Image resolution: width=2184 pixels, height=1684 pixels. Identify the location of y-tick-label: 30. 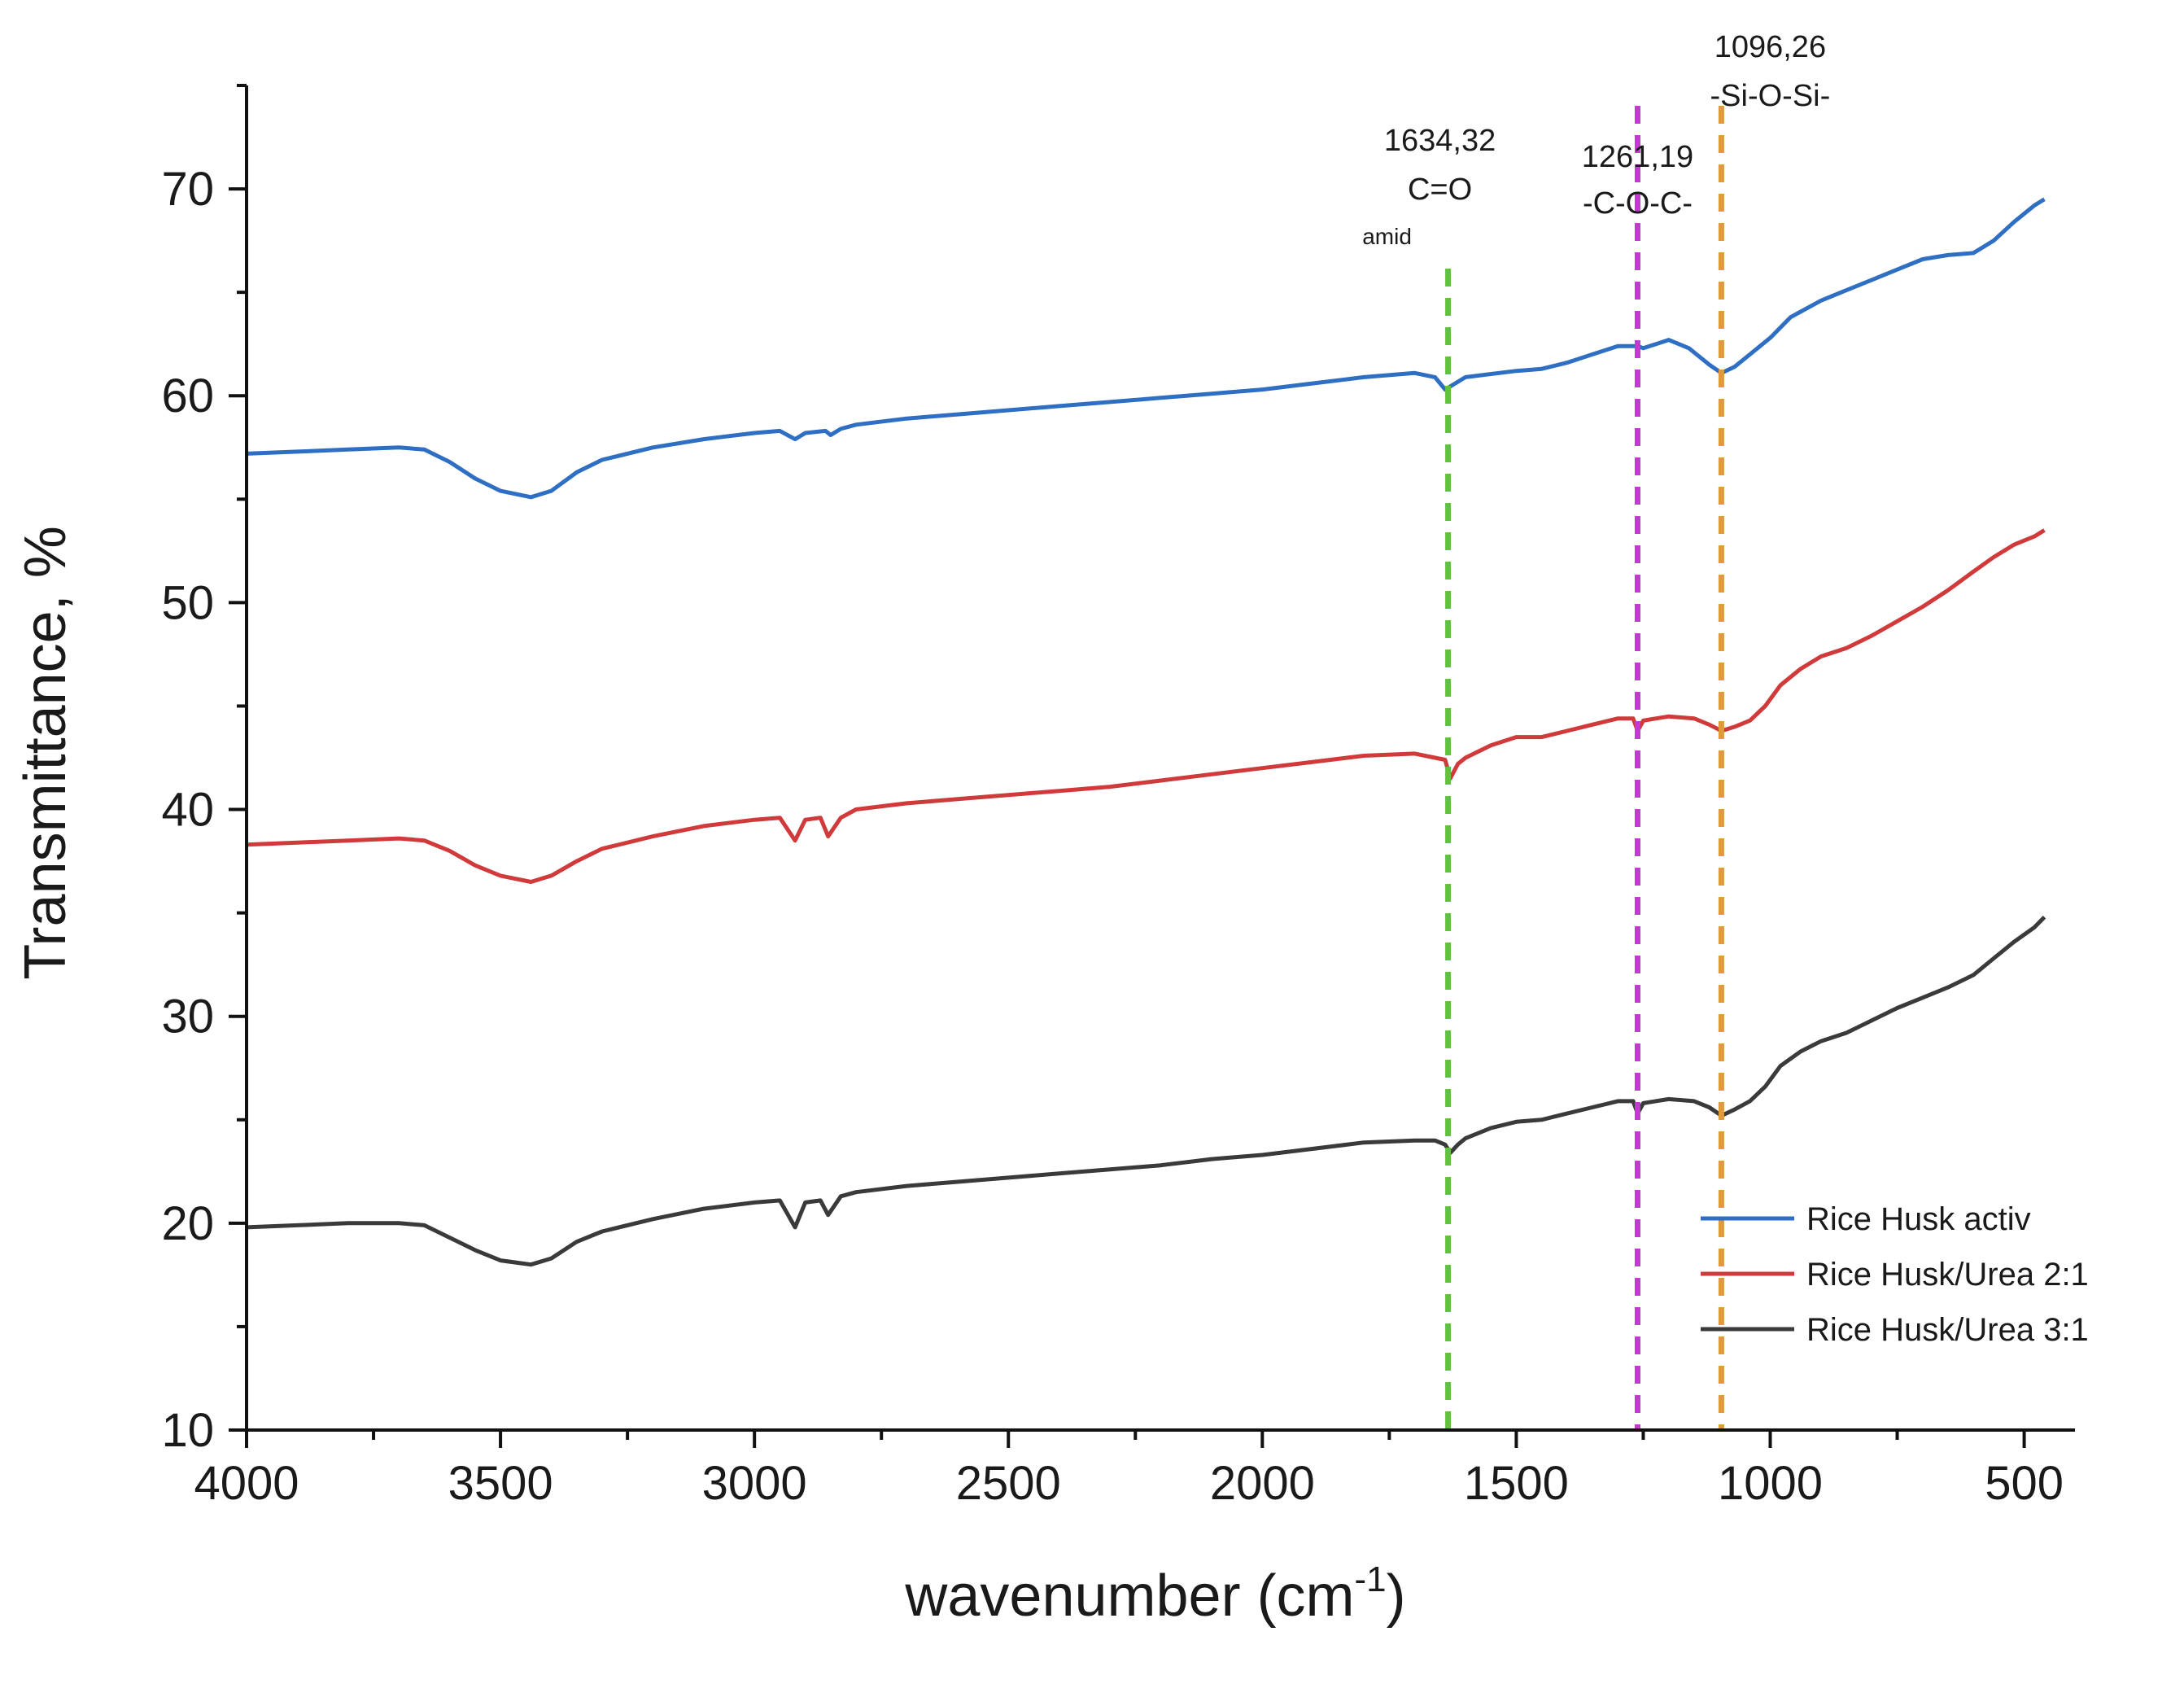
(188, 1017).